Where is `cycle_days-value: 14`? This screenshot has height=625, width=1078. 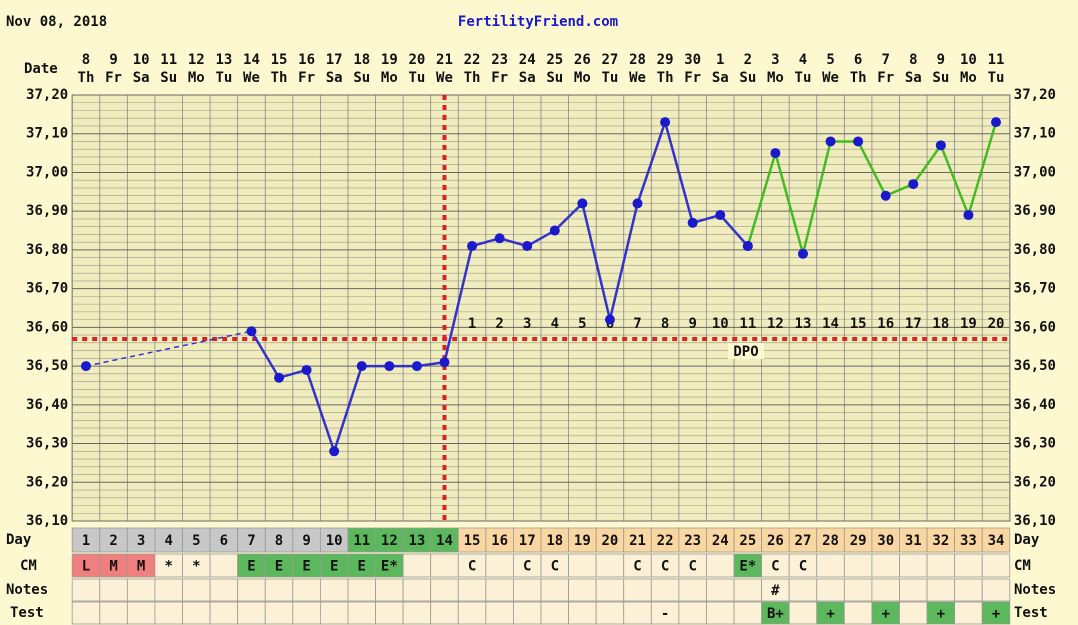 cycle_days-value: 14 is located at coordinates (444, 541).